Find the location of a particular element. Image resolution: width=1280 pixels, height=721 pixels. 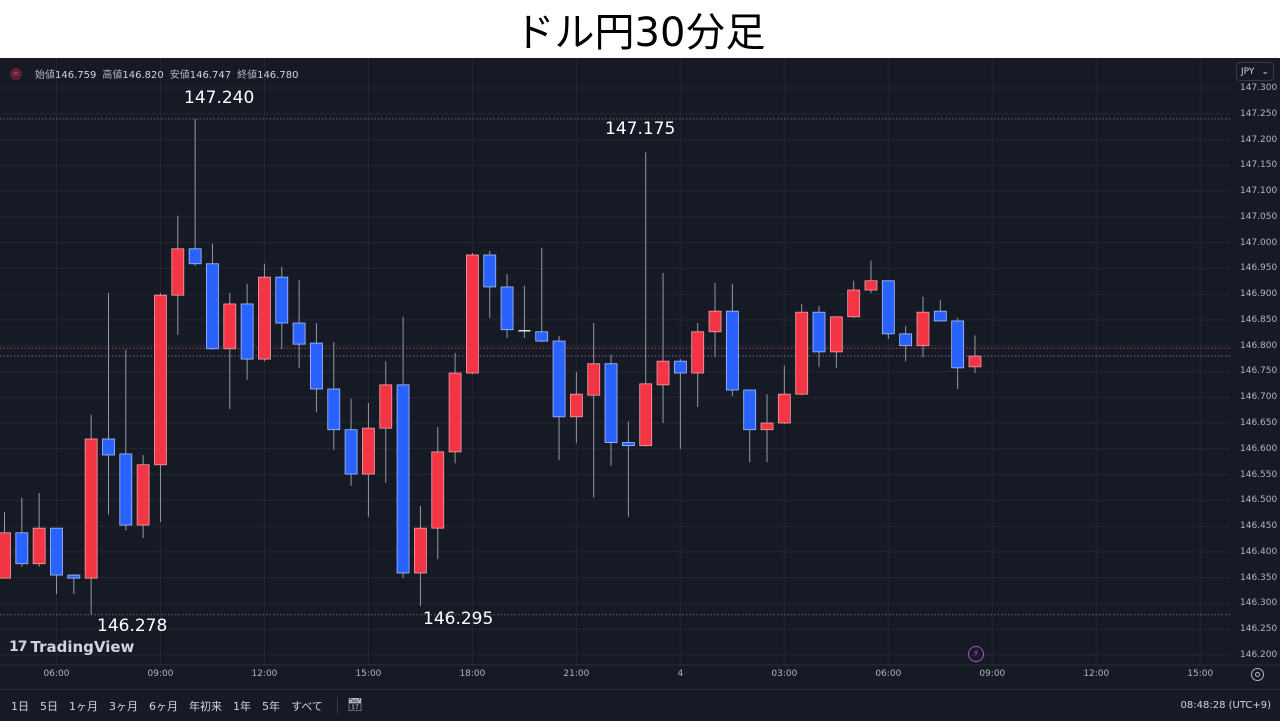

toolbar-divider is located at coordinates (337, 705).